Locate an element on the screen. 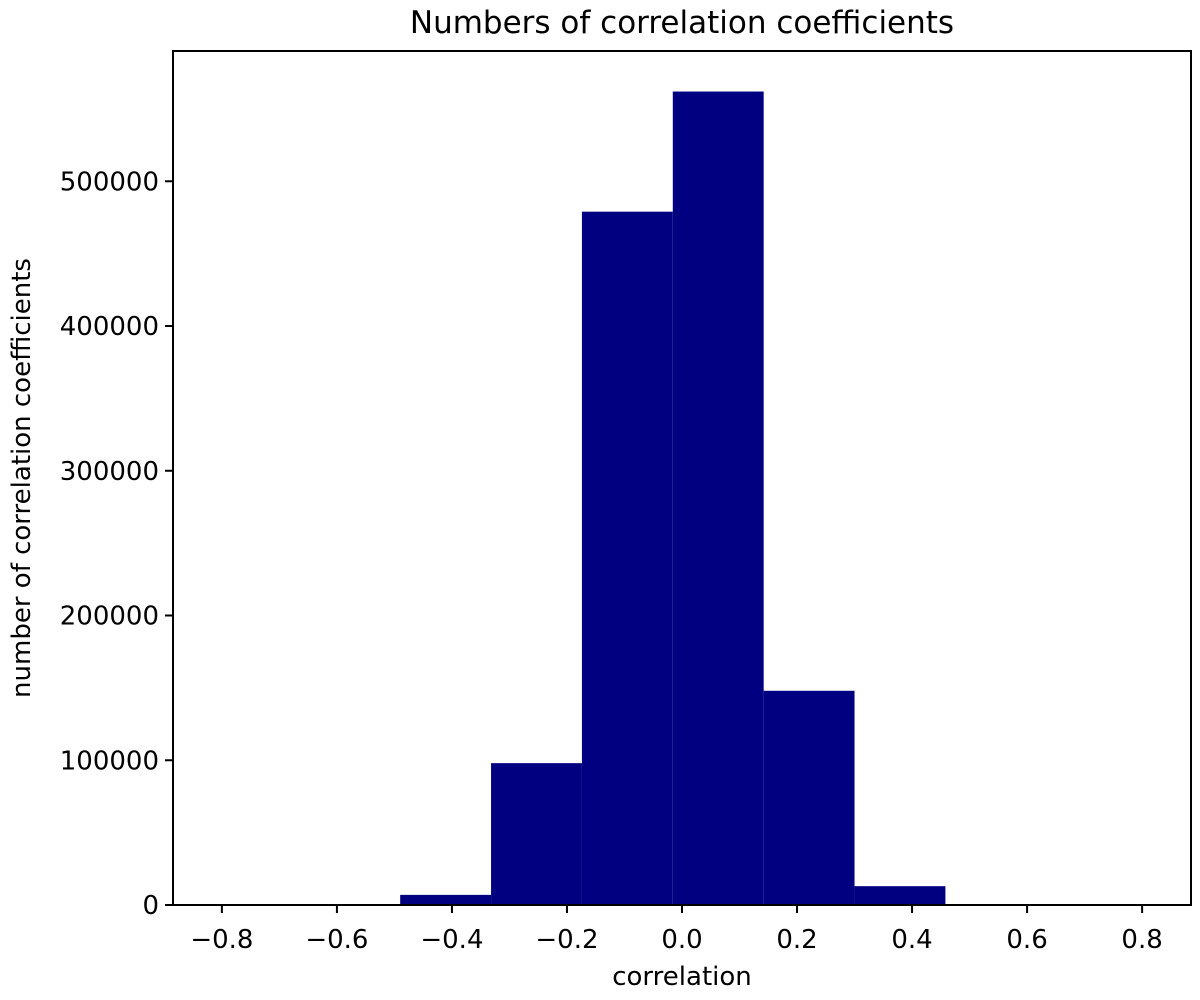 The image size is (1200, 1000). x-tick-label: −0.2 is located at coordinates (566, 940).